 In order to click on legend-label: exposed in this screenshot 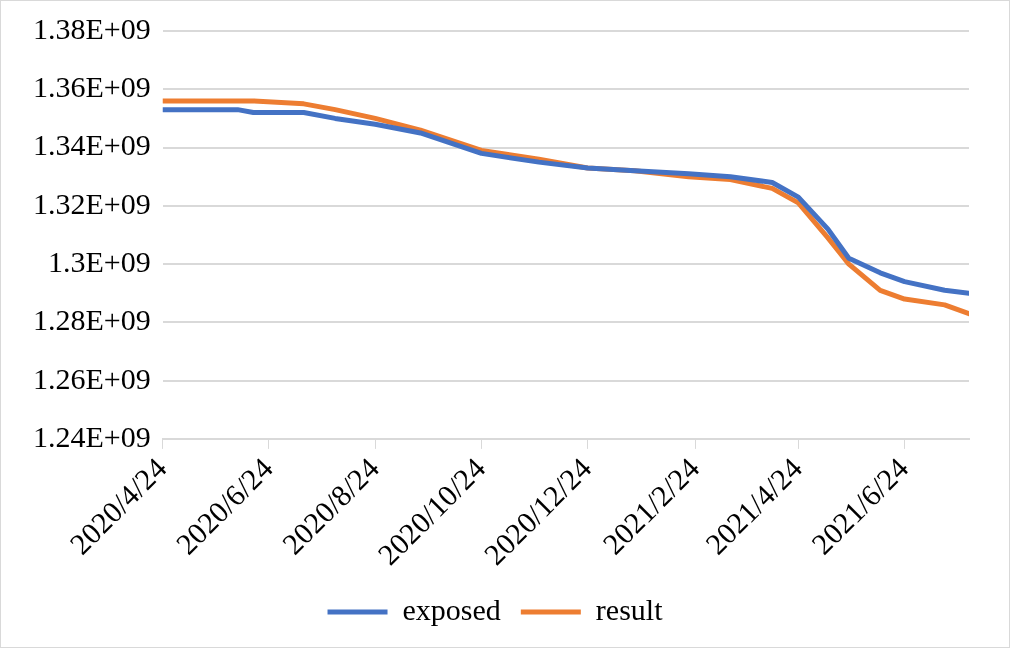, I will do `click(451, 609)`.